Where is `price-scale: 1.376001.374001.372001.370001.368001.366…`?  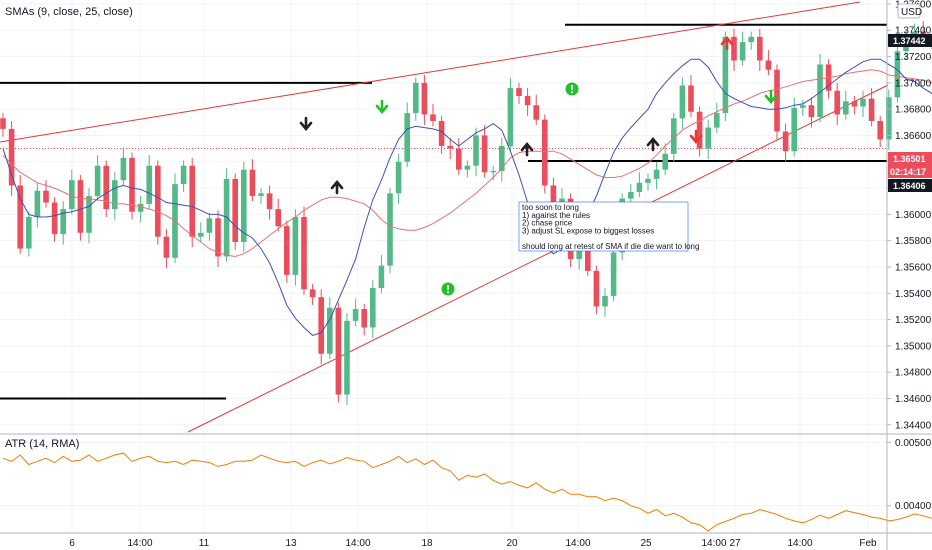
price-scale: 1.376001.374001.372001.370001.368001.366… is located at coordinates (909, 215).